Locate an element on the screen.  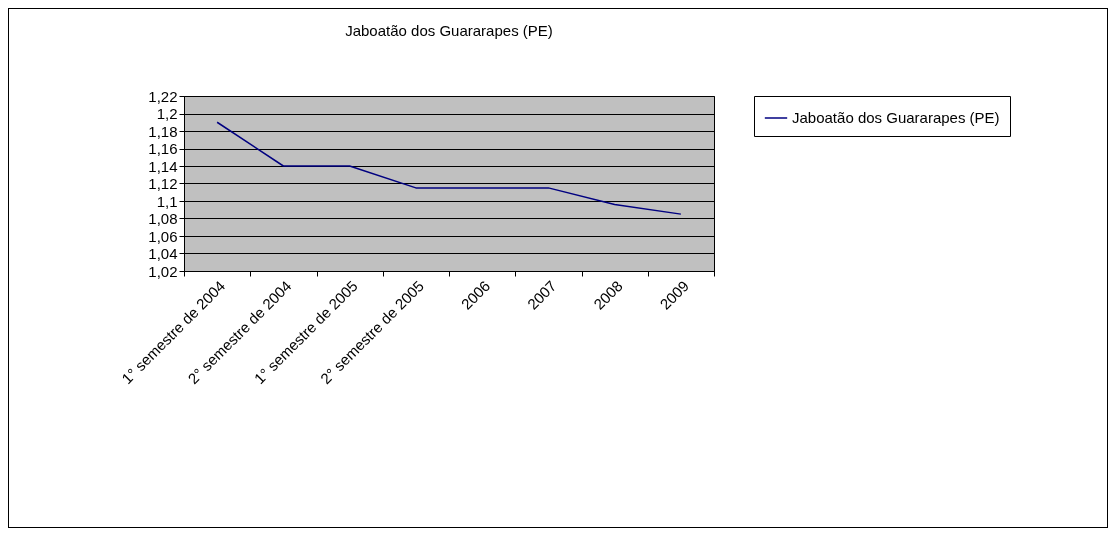
chart-title: Jaboatão dos Guararapes (PE) is located at coordinates (449, 30).